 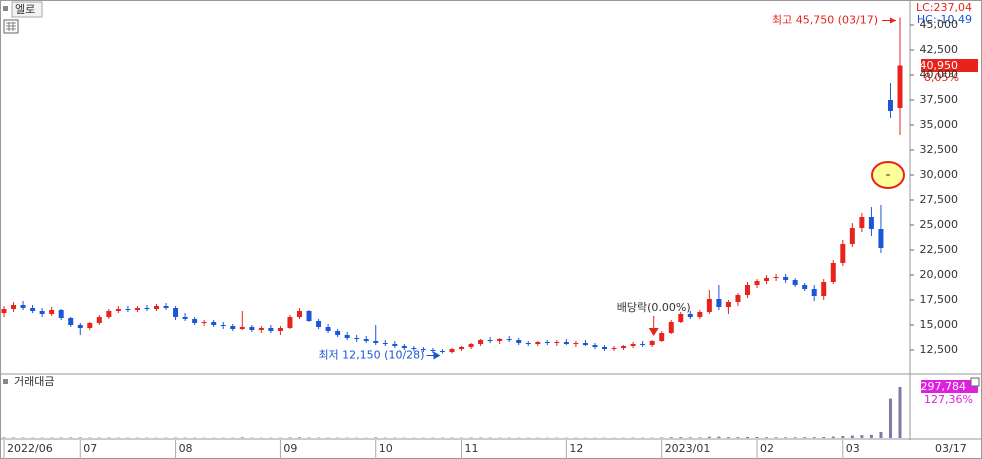 I want to click on chart-title: 엘로, so click(x=25, y=9).